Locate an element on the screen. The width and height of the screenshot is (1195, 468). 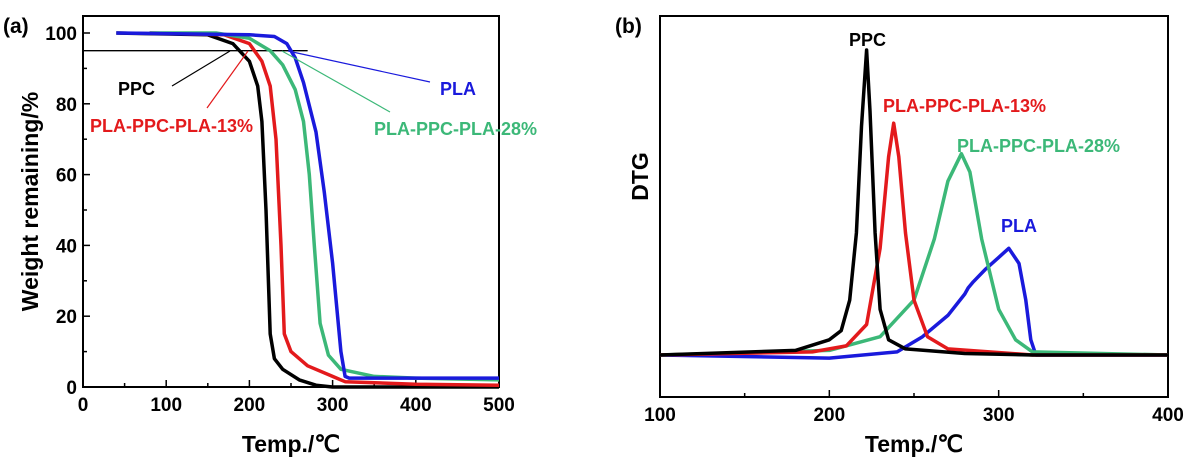
panel-label: (a) is located at coordinates (16, 26).